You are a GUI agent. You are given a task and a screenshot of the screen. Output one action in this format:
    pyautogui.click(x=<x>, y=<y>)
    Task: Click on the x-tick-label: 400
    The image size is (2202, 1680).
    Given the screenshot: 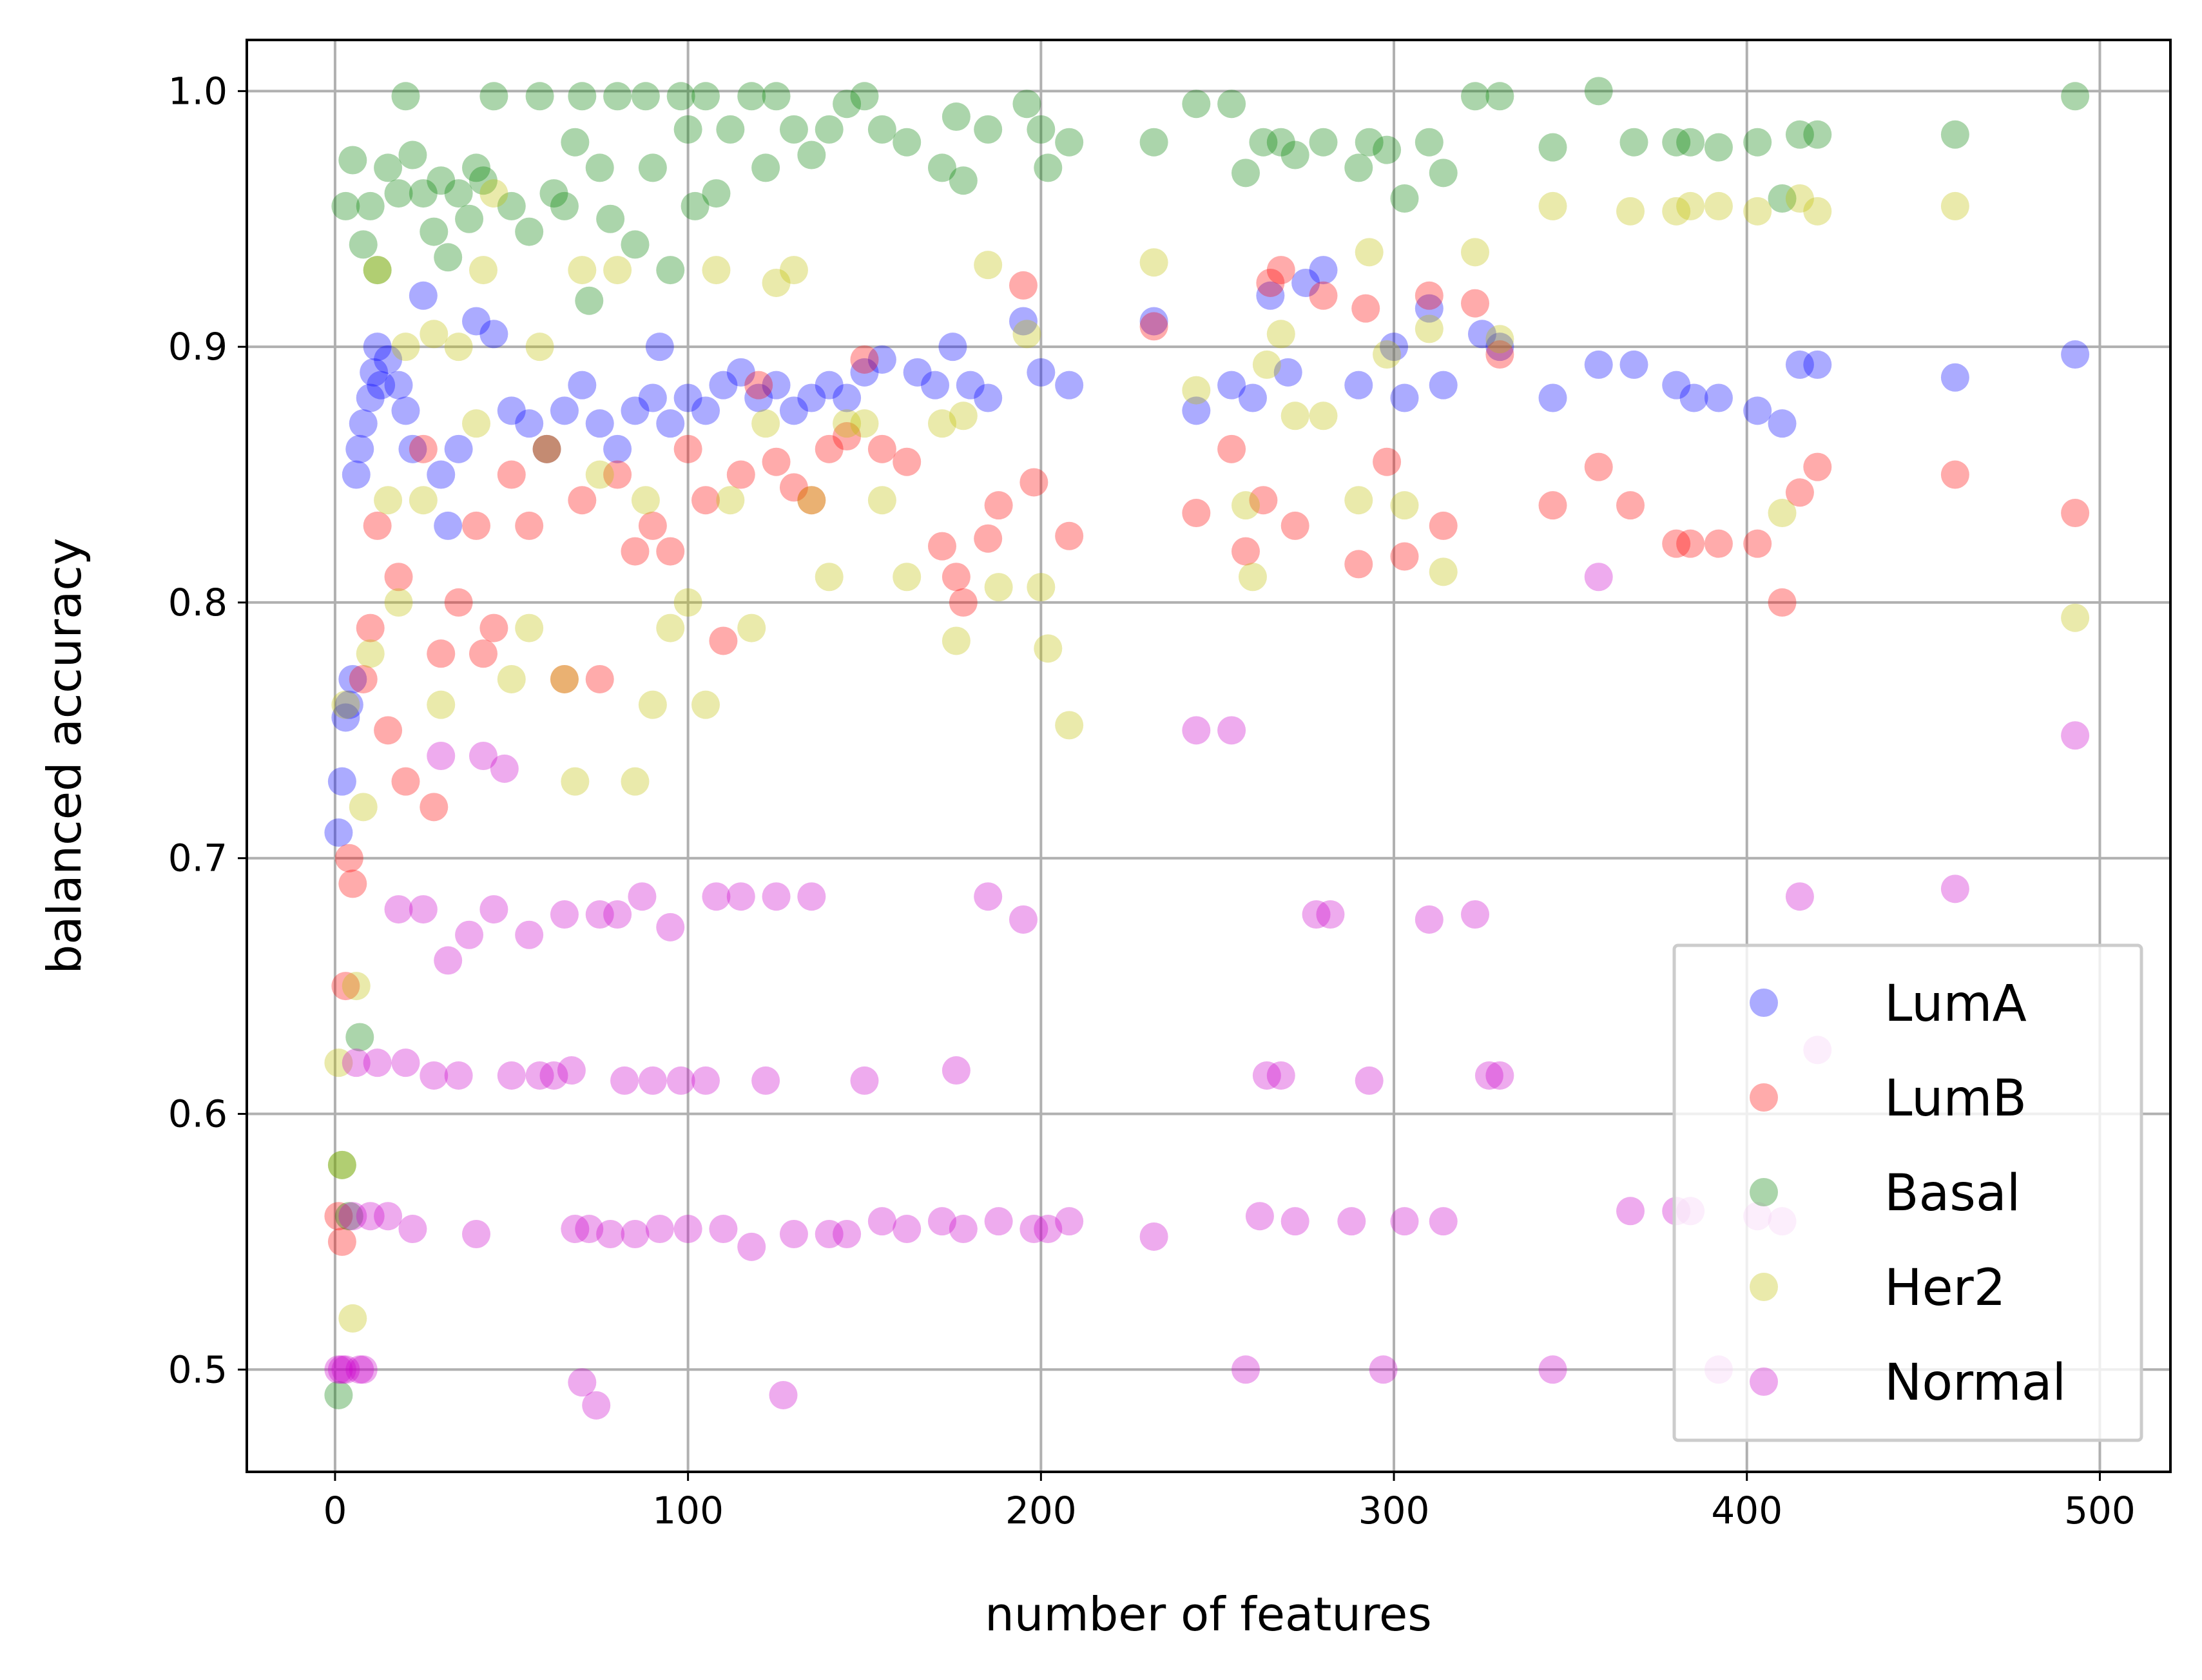 What is the action you would take?
    pyautogui.click(x=1746, y=1510)
    